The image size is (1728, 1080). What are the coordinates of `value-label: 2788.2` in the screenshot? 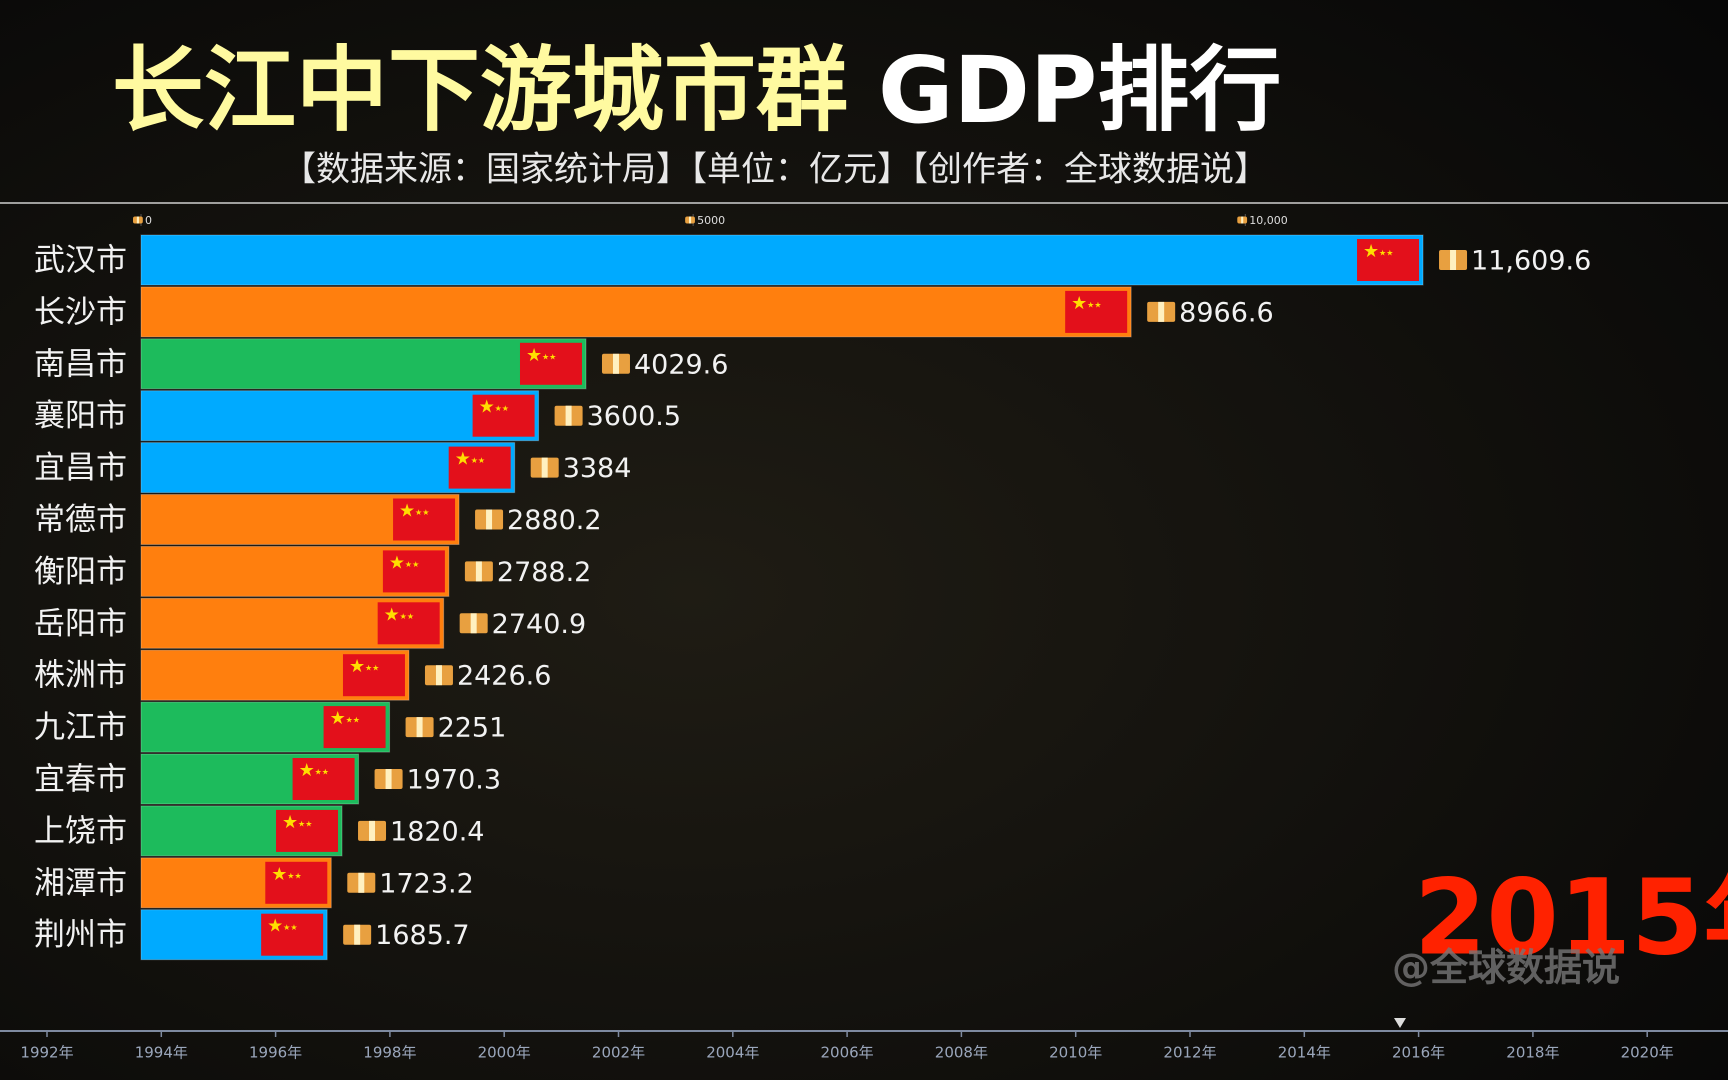 It's located at (544, 572).